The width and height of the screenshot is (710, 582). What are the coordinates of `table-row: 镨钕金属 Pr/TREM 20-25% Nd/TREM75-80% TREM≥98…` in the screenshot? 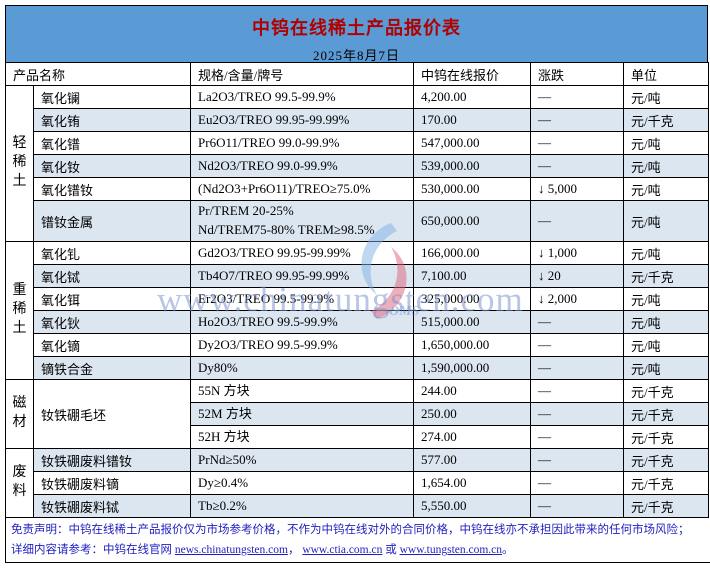 It's located at (358, 221).